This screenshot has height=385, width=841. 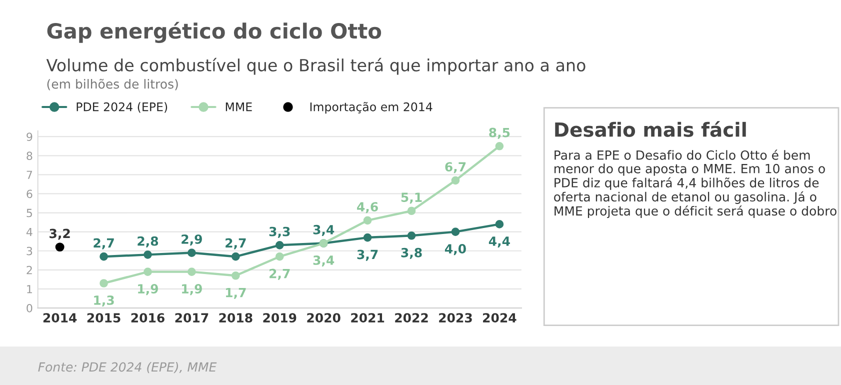 What do you see at coordinates (29, 174) in the screenshot?
I see `y-tick-label: 7` at bounding box center [29, 174].